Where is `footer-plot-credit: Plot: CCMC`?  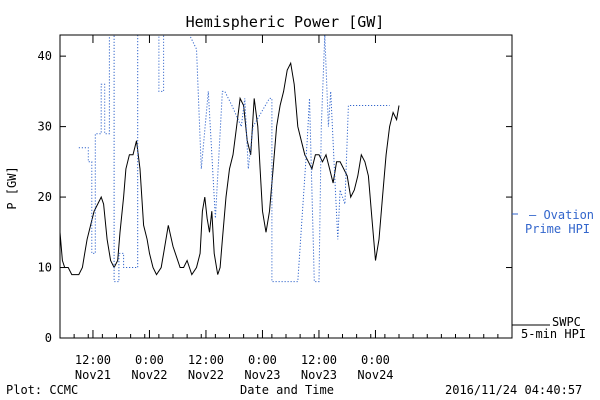
footer-plot-credit: Plot: CCMC is located at coordinates (42, 390).